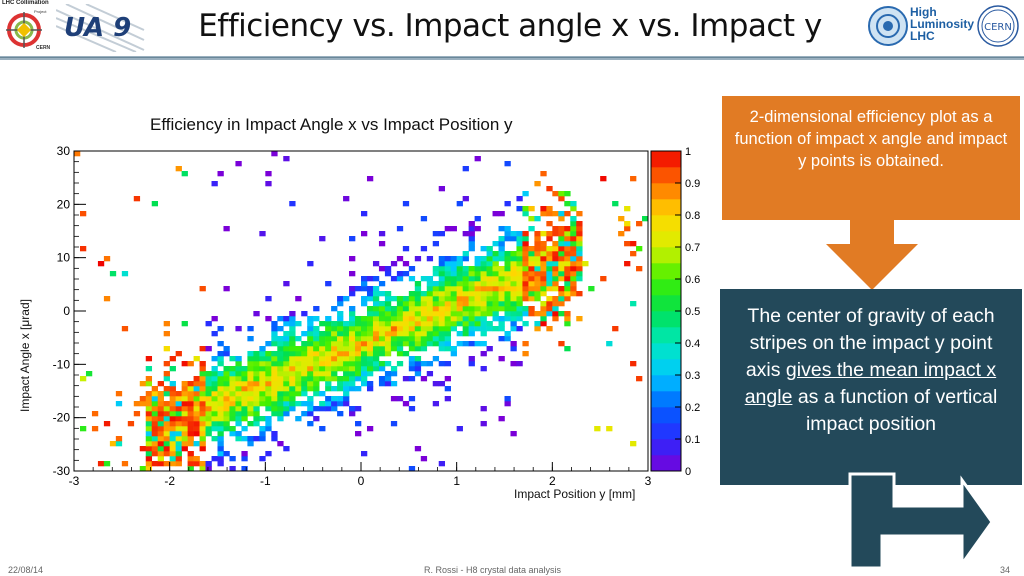  Describe the element at coordinates (870, 383) in the screenshot. I see `navy-callout-underlined: gives the mean impact x angle` at that location.